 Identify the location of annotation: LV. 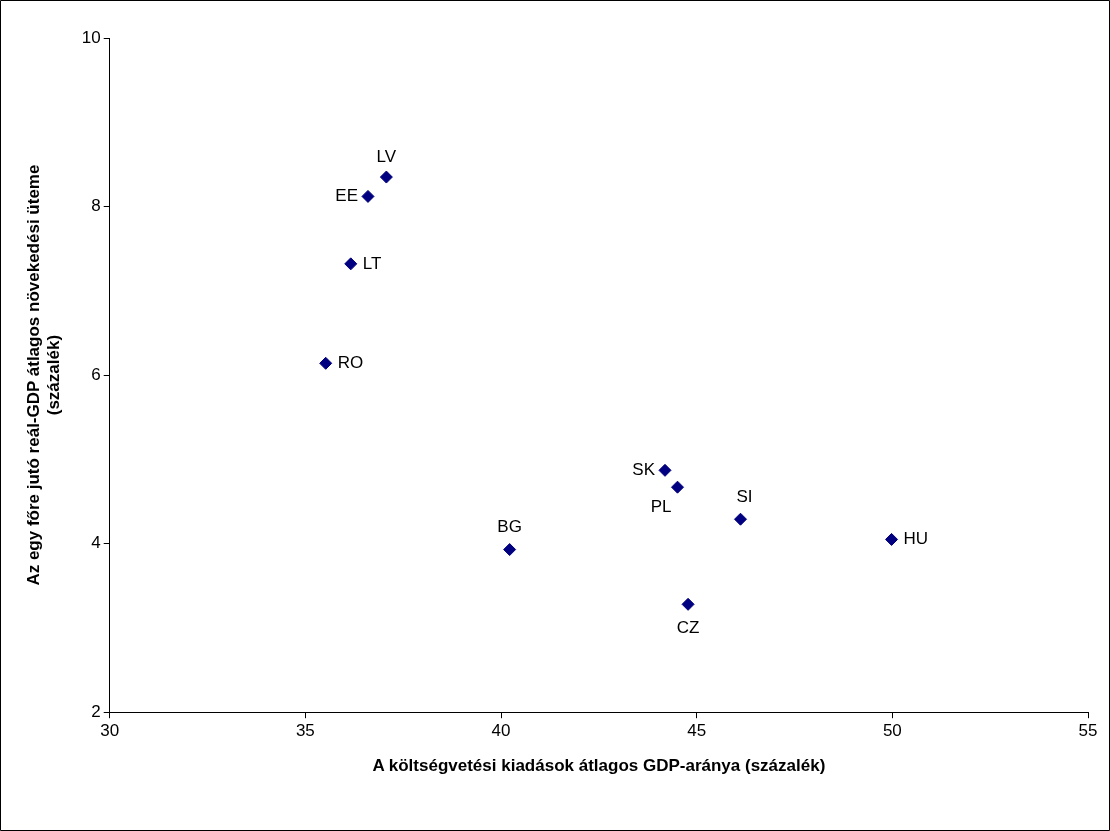
(386, 156).